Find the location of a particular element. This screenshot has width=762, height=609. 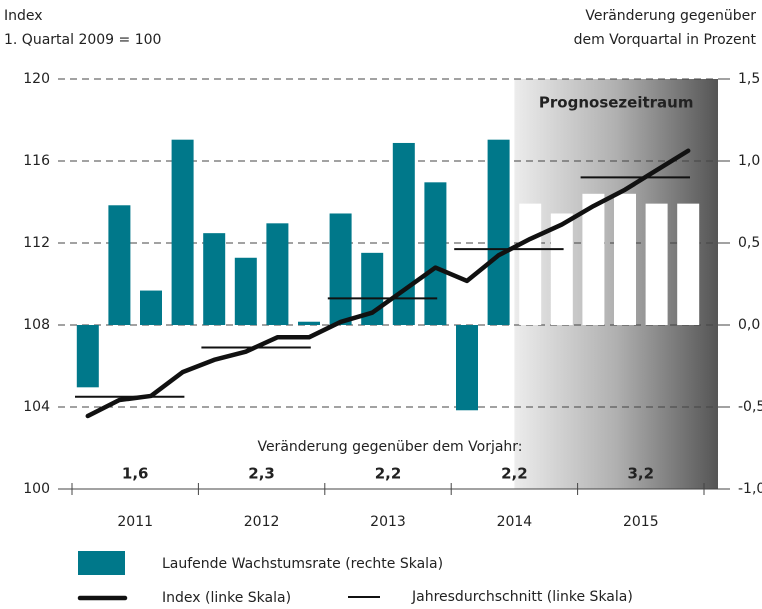

y-label: 1. Quartal 2009 = 100 is located at coordinates (82, 40).